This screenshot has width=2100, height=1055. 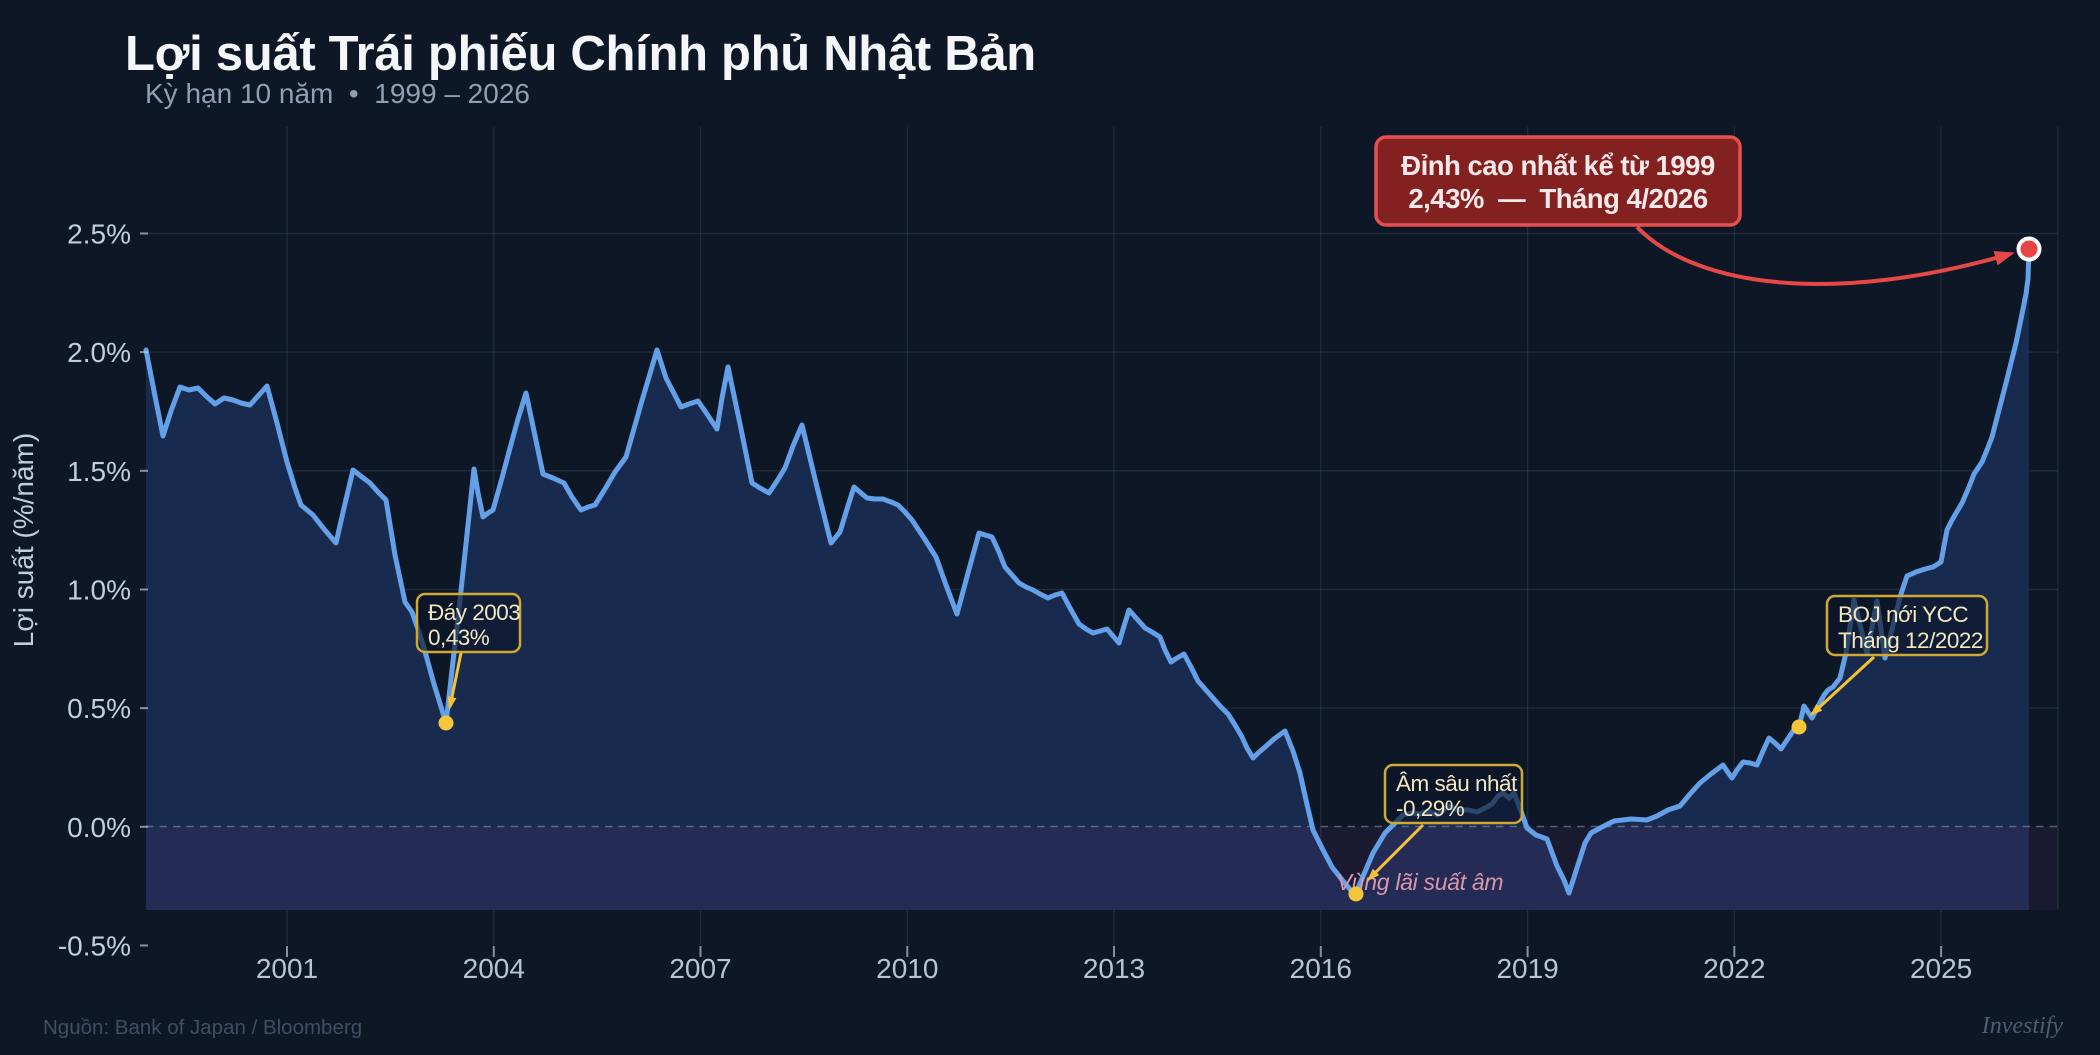 What do you see at coordinates (287, 968) in the screenshot?
I see `svg-text: 2001` at bounding box center [287, 968].